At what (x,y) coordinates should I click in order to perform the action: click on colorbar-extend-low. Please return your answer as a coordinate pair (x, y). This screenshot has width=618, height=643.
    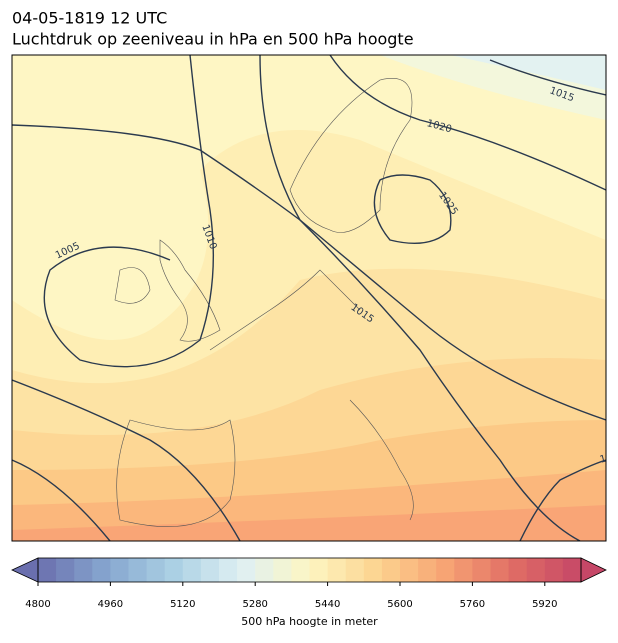
    Looking at the image, I should click on (25, 570).